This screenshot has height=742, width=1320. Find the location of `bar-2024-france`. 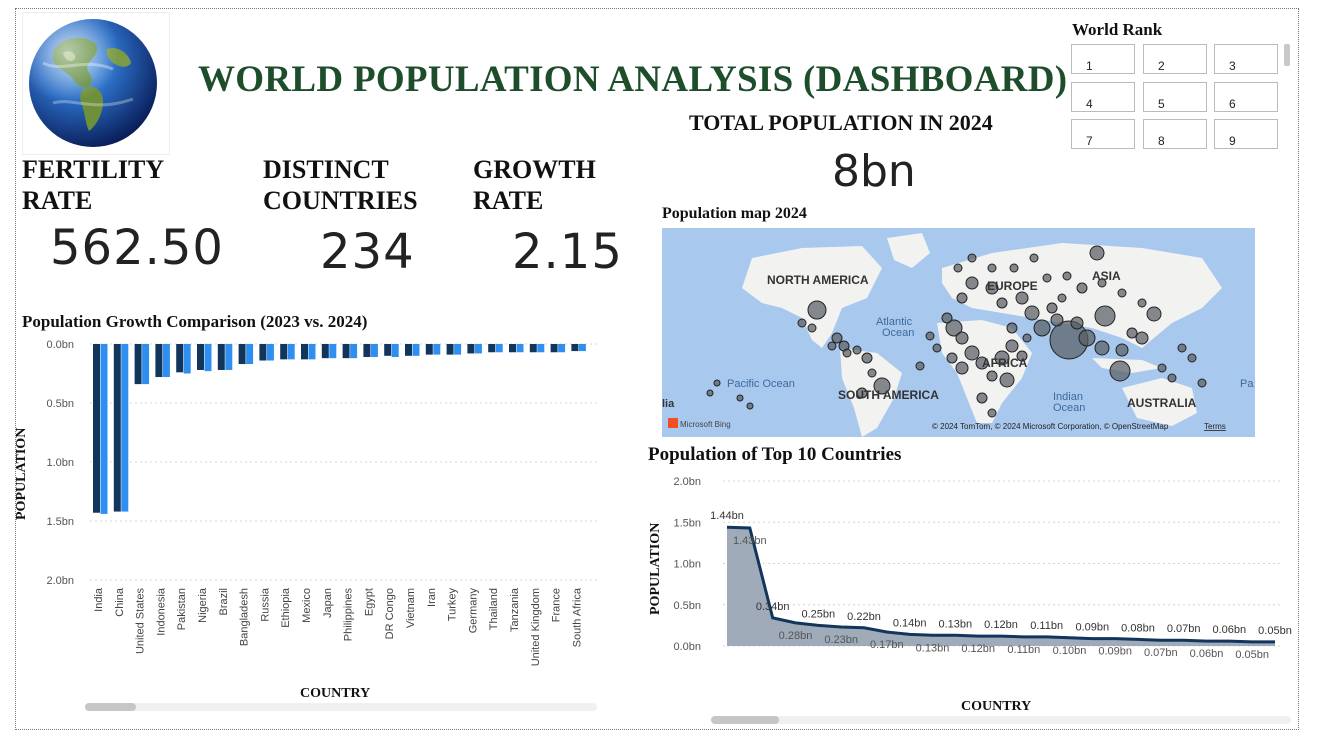

bar-2024-france is located at coordinates (562, 348).